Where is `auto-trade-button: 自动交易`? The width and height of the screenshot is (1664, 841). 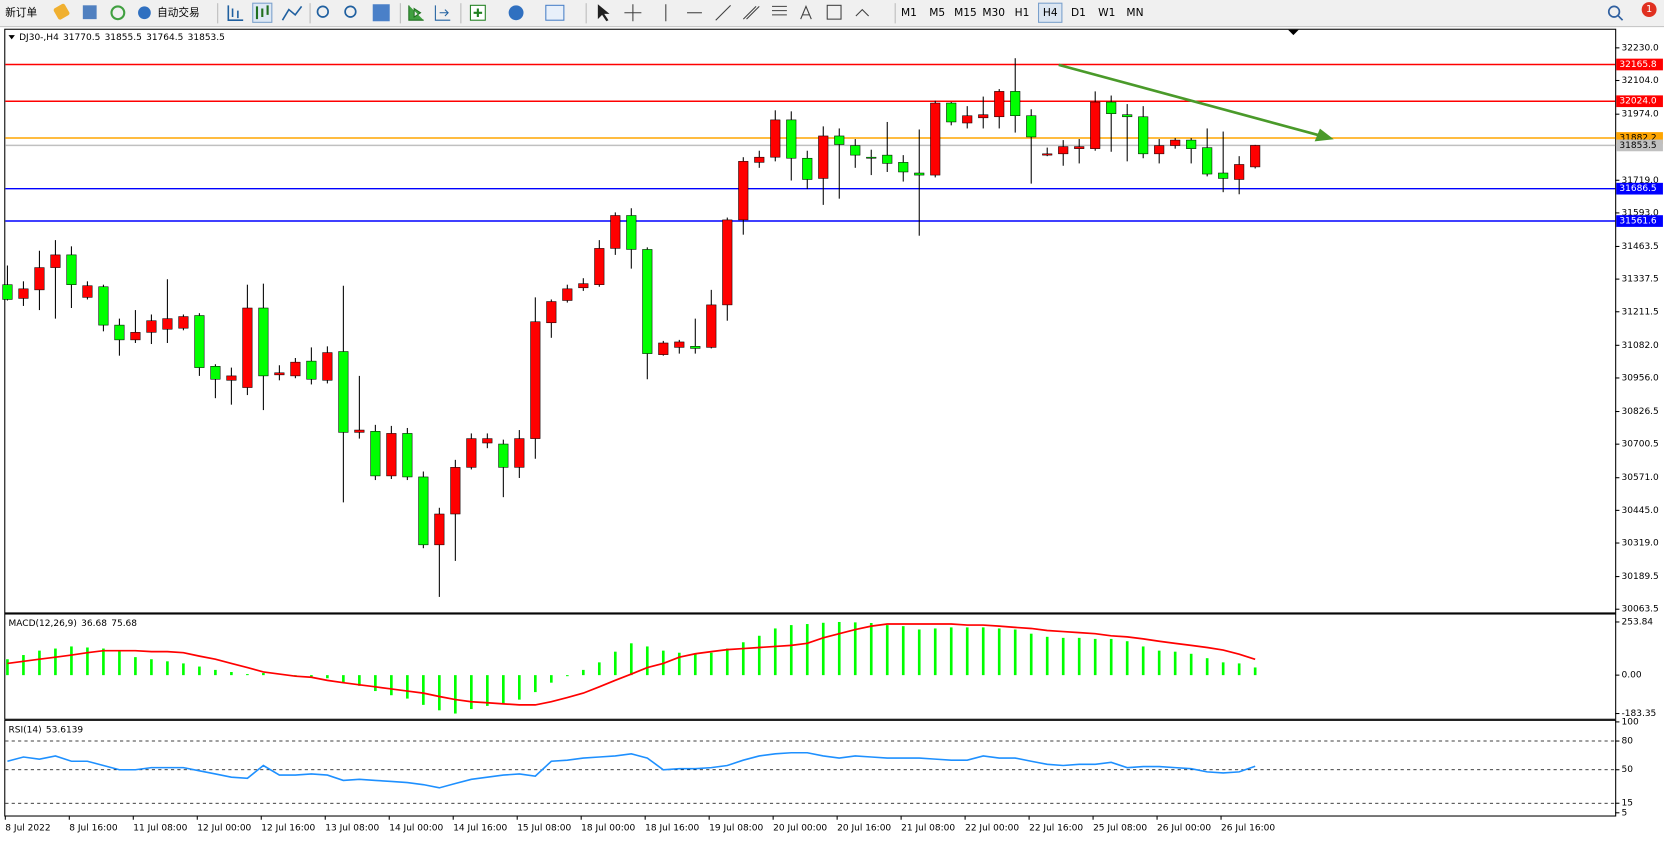 auto-trade-button: 自动交易 is located at coordinates (178, 12).